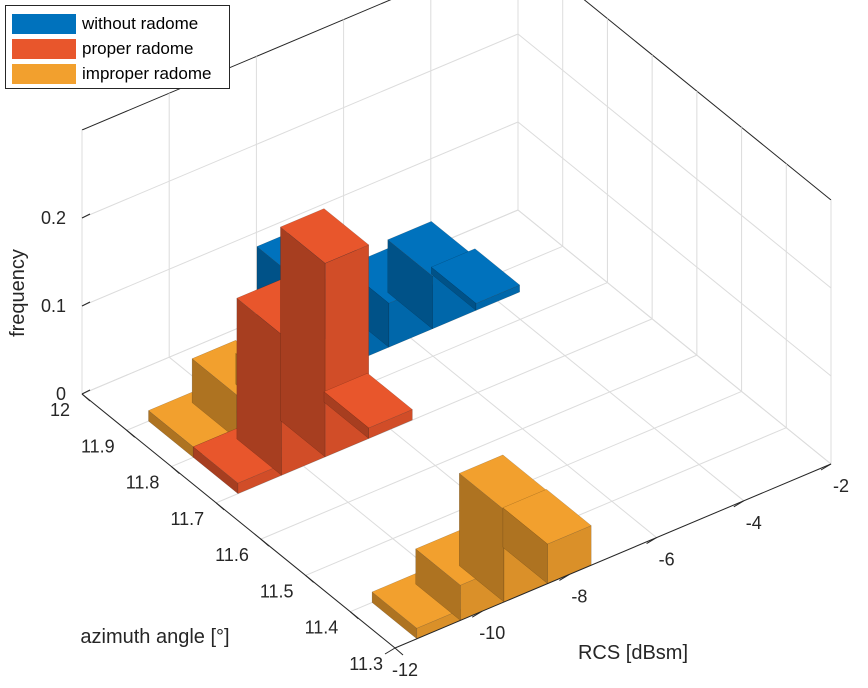 The width and height of the screenshot is (868, 688). I want to click on x-tick-label: -6, so click(667, 560).